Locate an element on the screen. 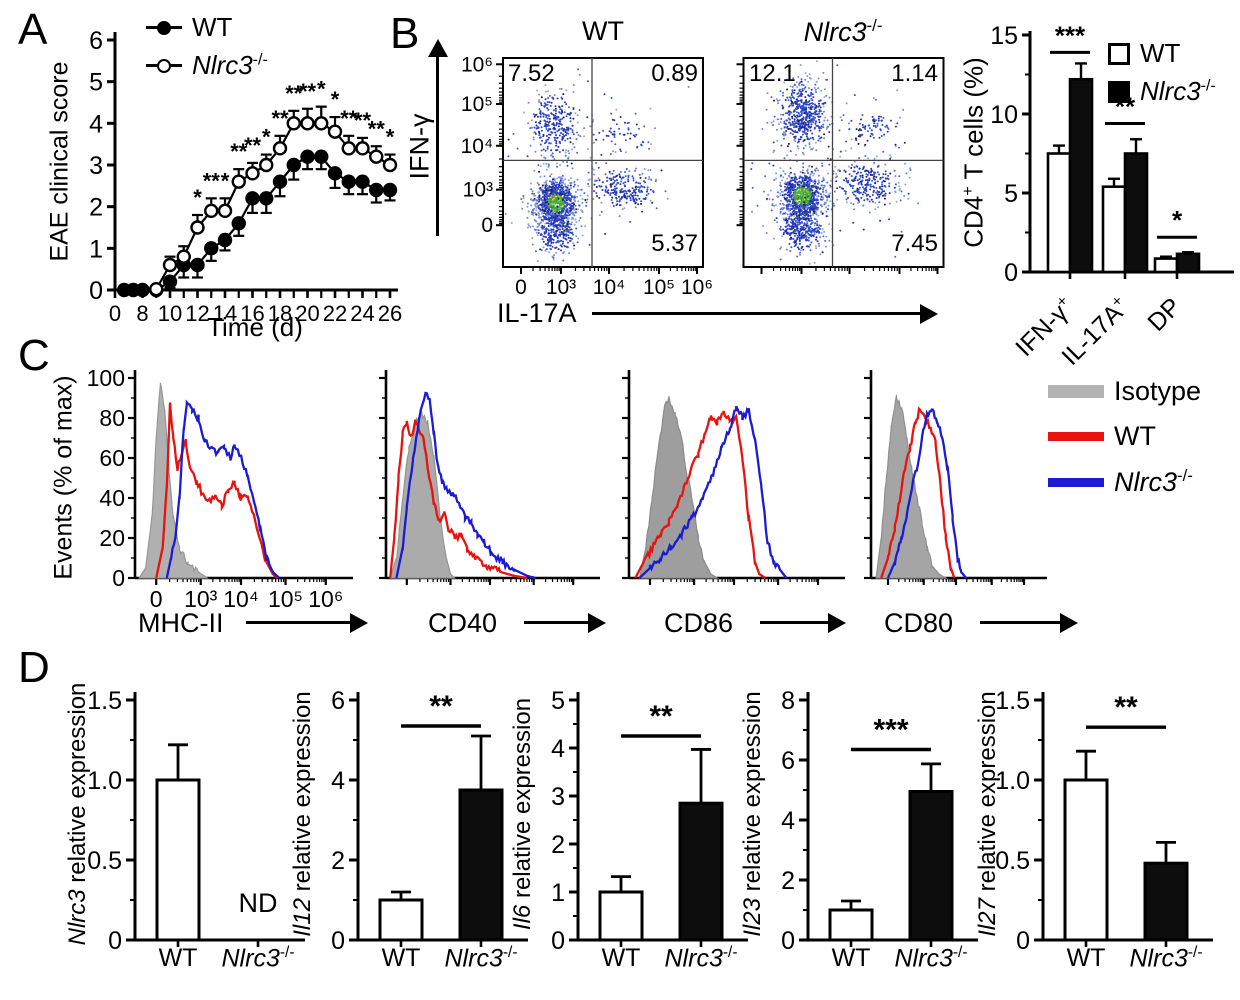  data-point-Nlrc3-/- is located at coordinates (211, 211).